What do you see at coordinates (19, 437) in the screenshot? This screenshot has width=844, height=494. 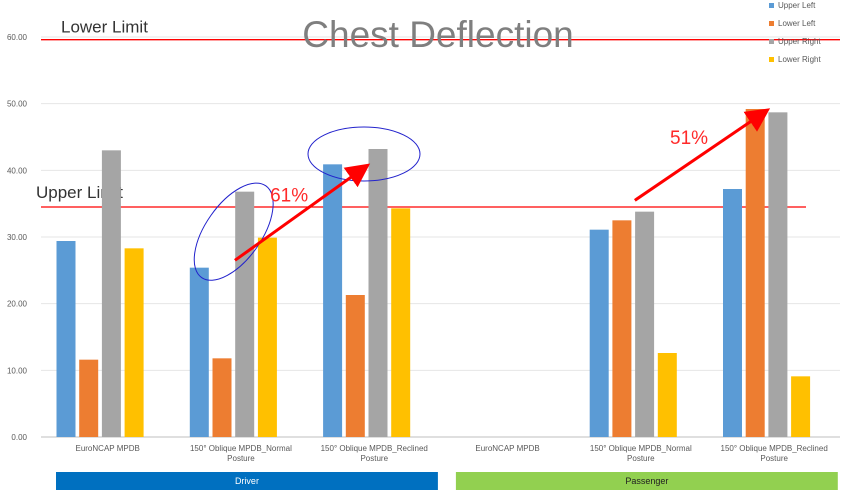 I see `y-tick-label: 0.00` at bounding box center [19, 437].